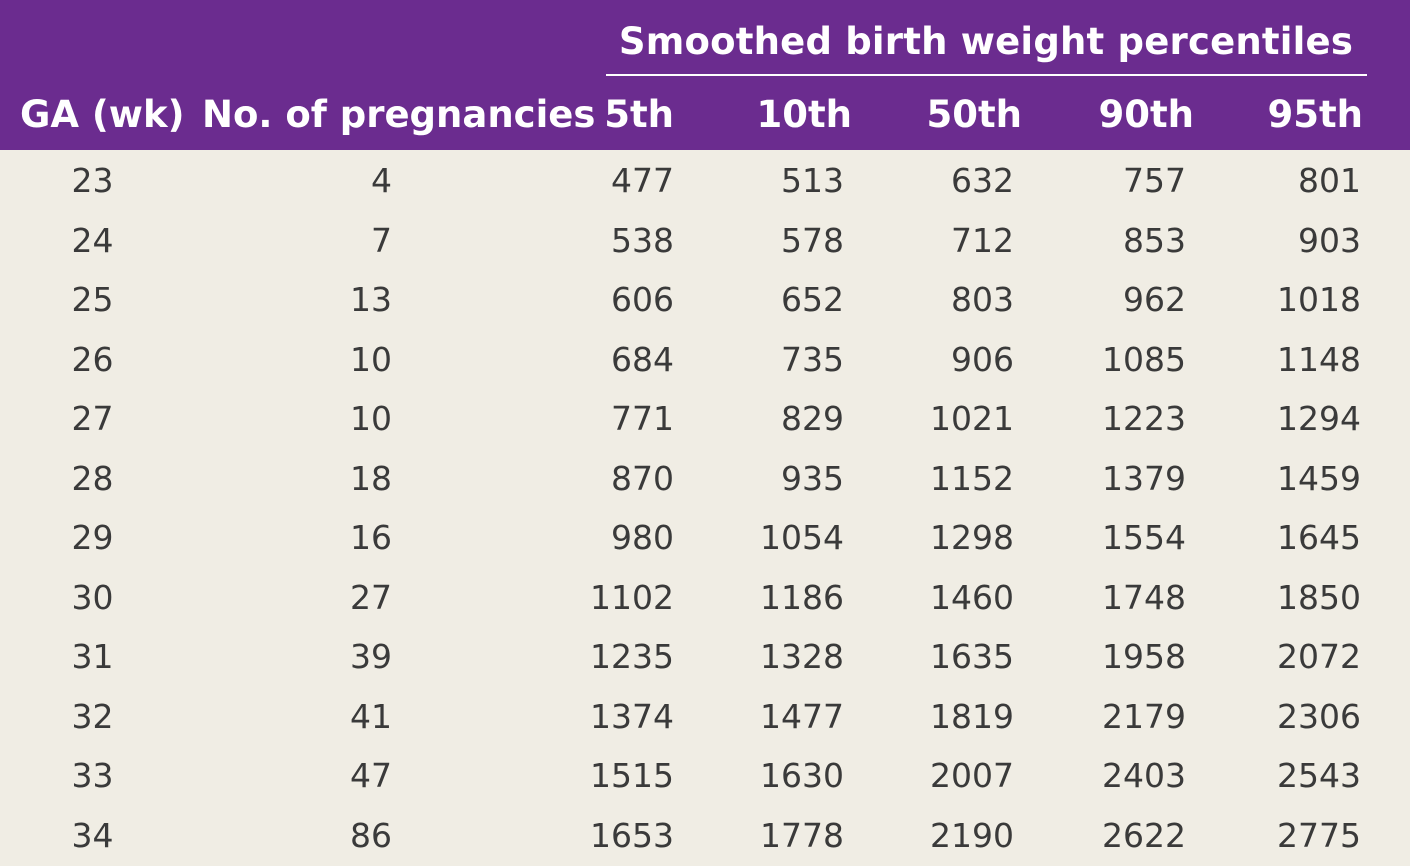  I want to click on cell-10th: 1328, so click(802, 656).